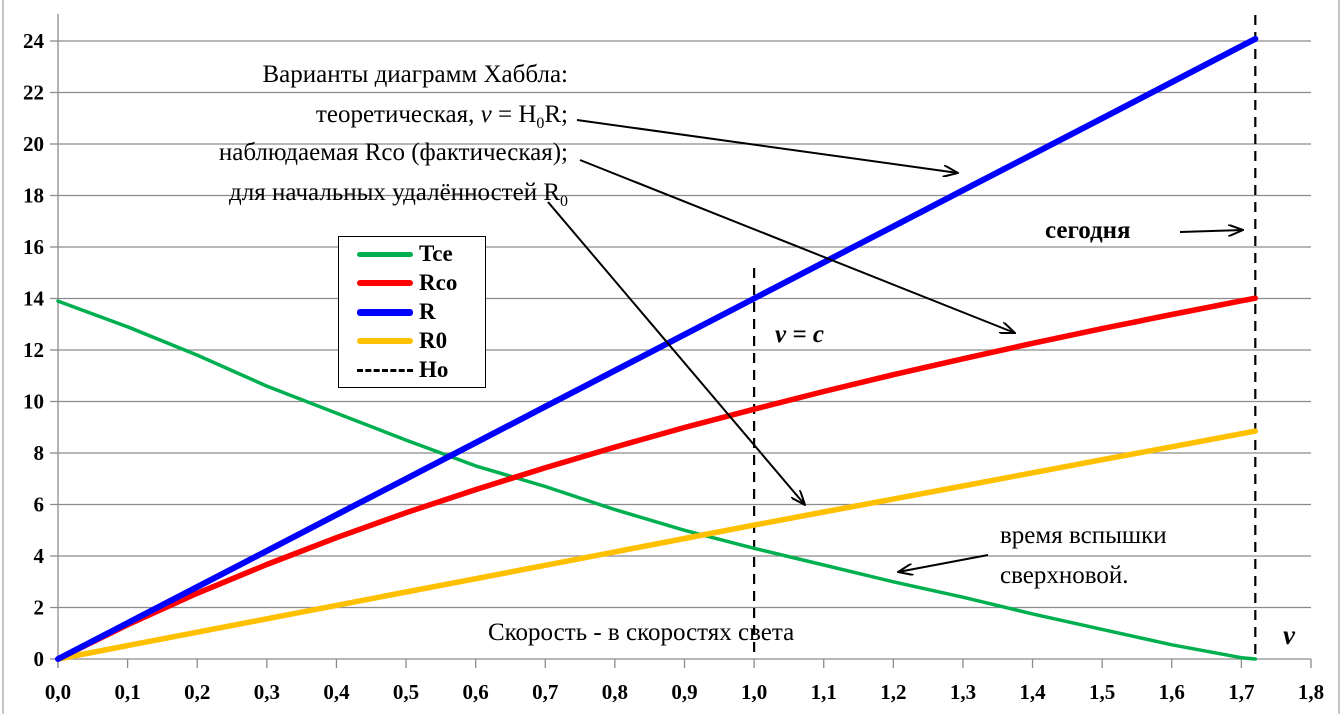  Describe the element at coordinates (799, 334) in the screenshot. I see `annotation-v-equals-c: v = c` at that location.